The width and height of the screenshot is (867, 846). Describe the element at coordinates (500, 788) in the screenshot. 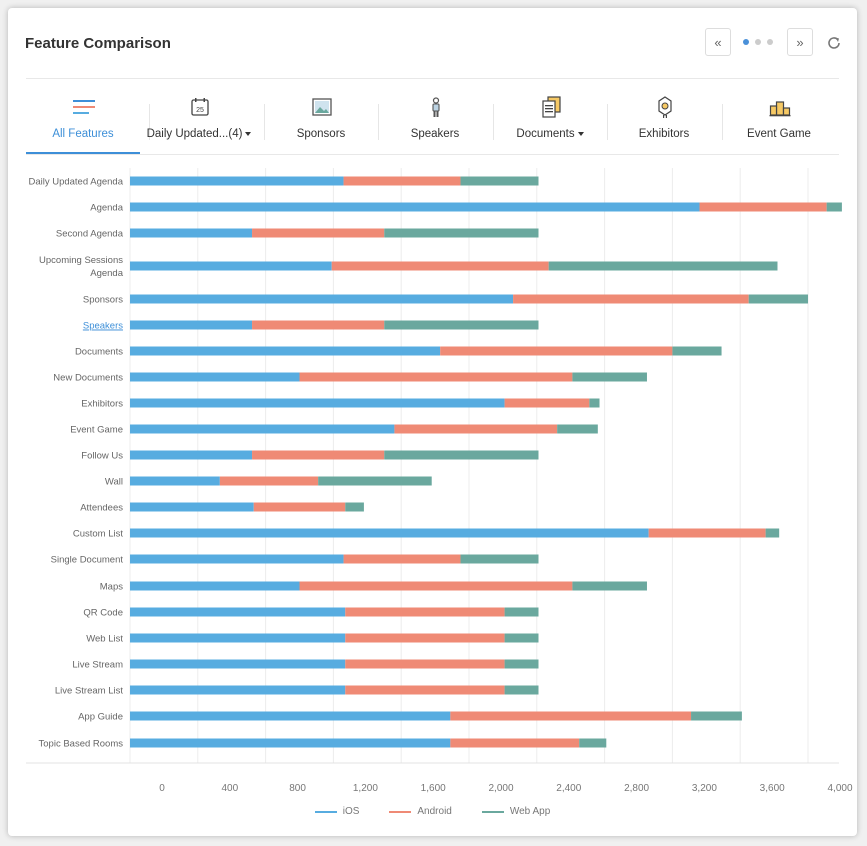

I see `x-tick-label: 2,000` at that location.